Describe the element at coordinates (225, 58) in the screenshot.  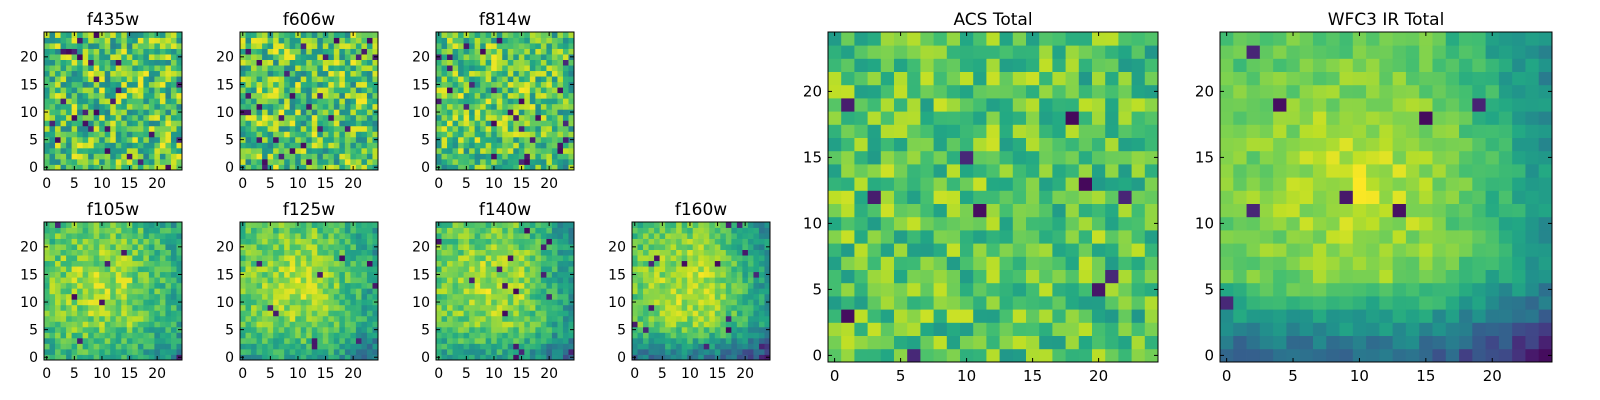
I see `y-tick-label: 20` at that location.